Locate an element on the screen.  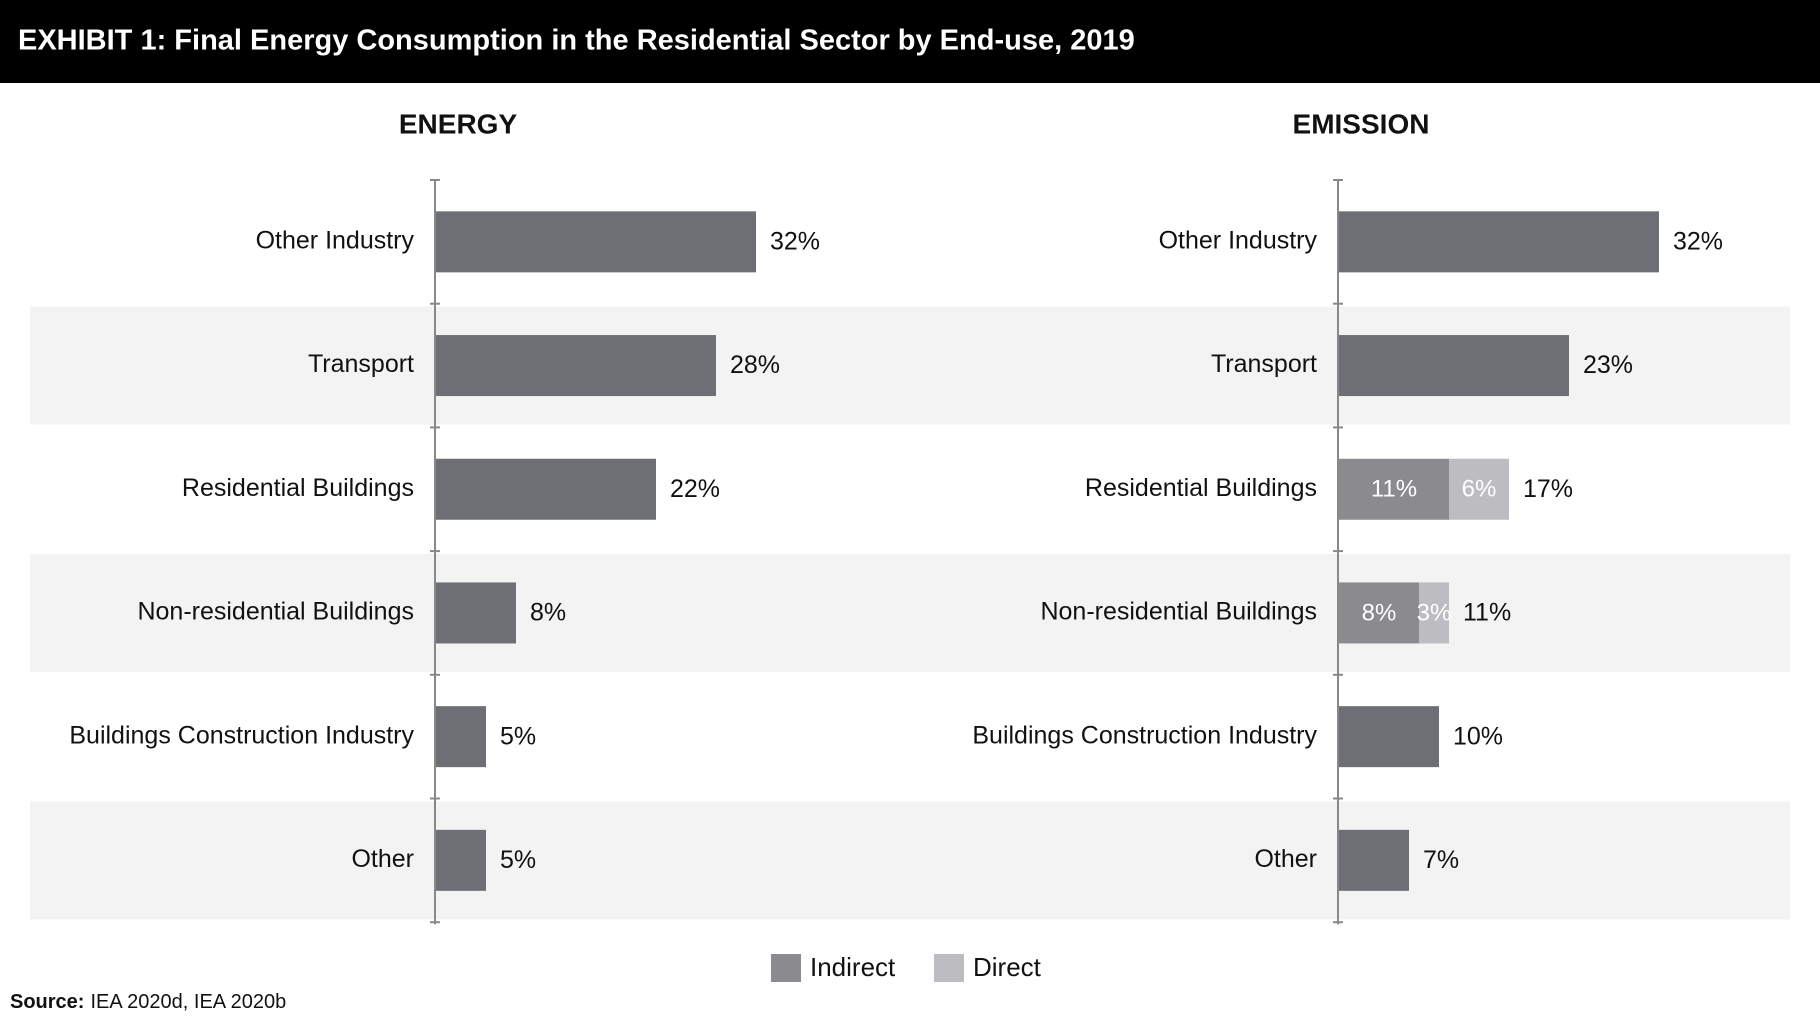
segment-label: 6% is located at coordinates (1479, 489).